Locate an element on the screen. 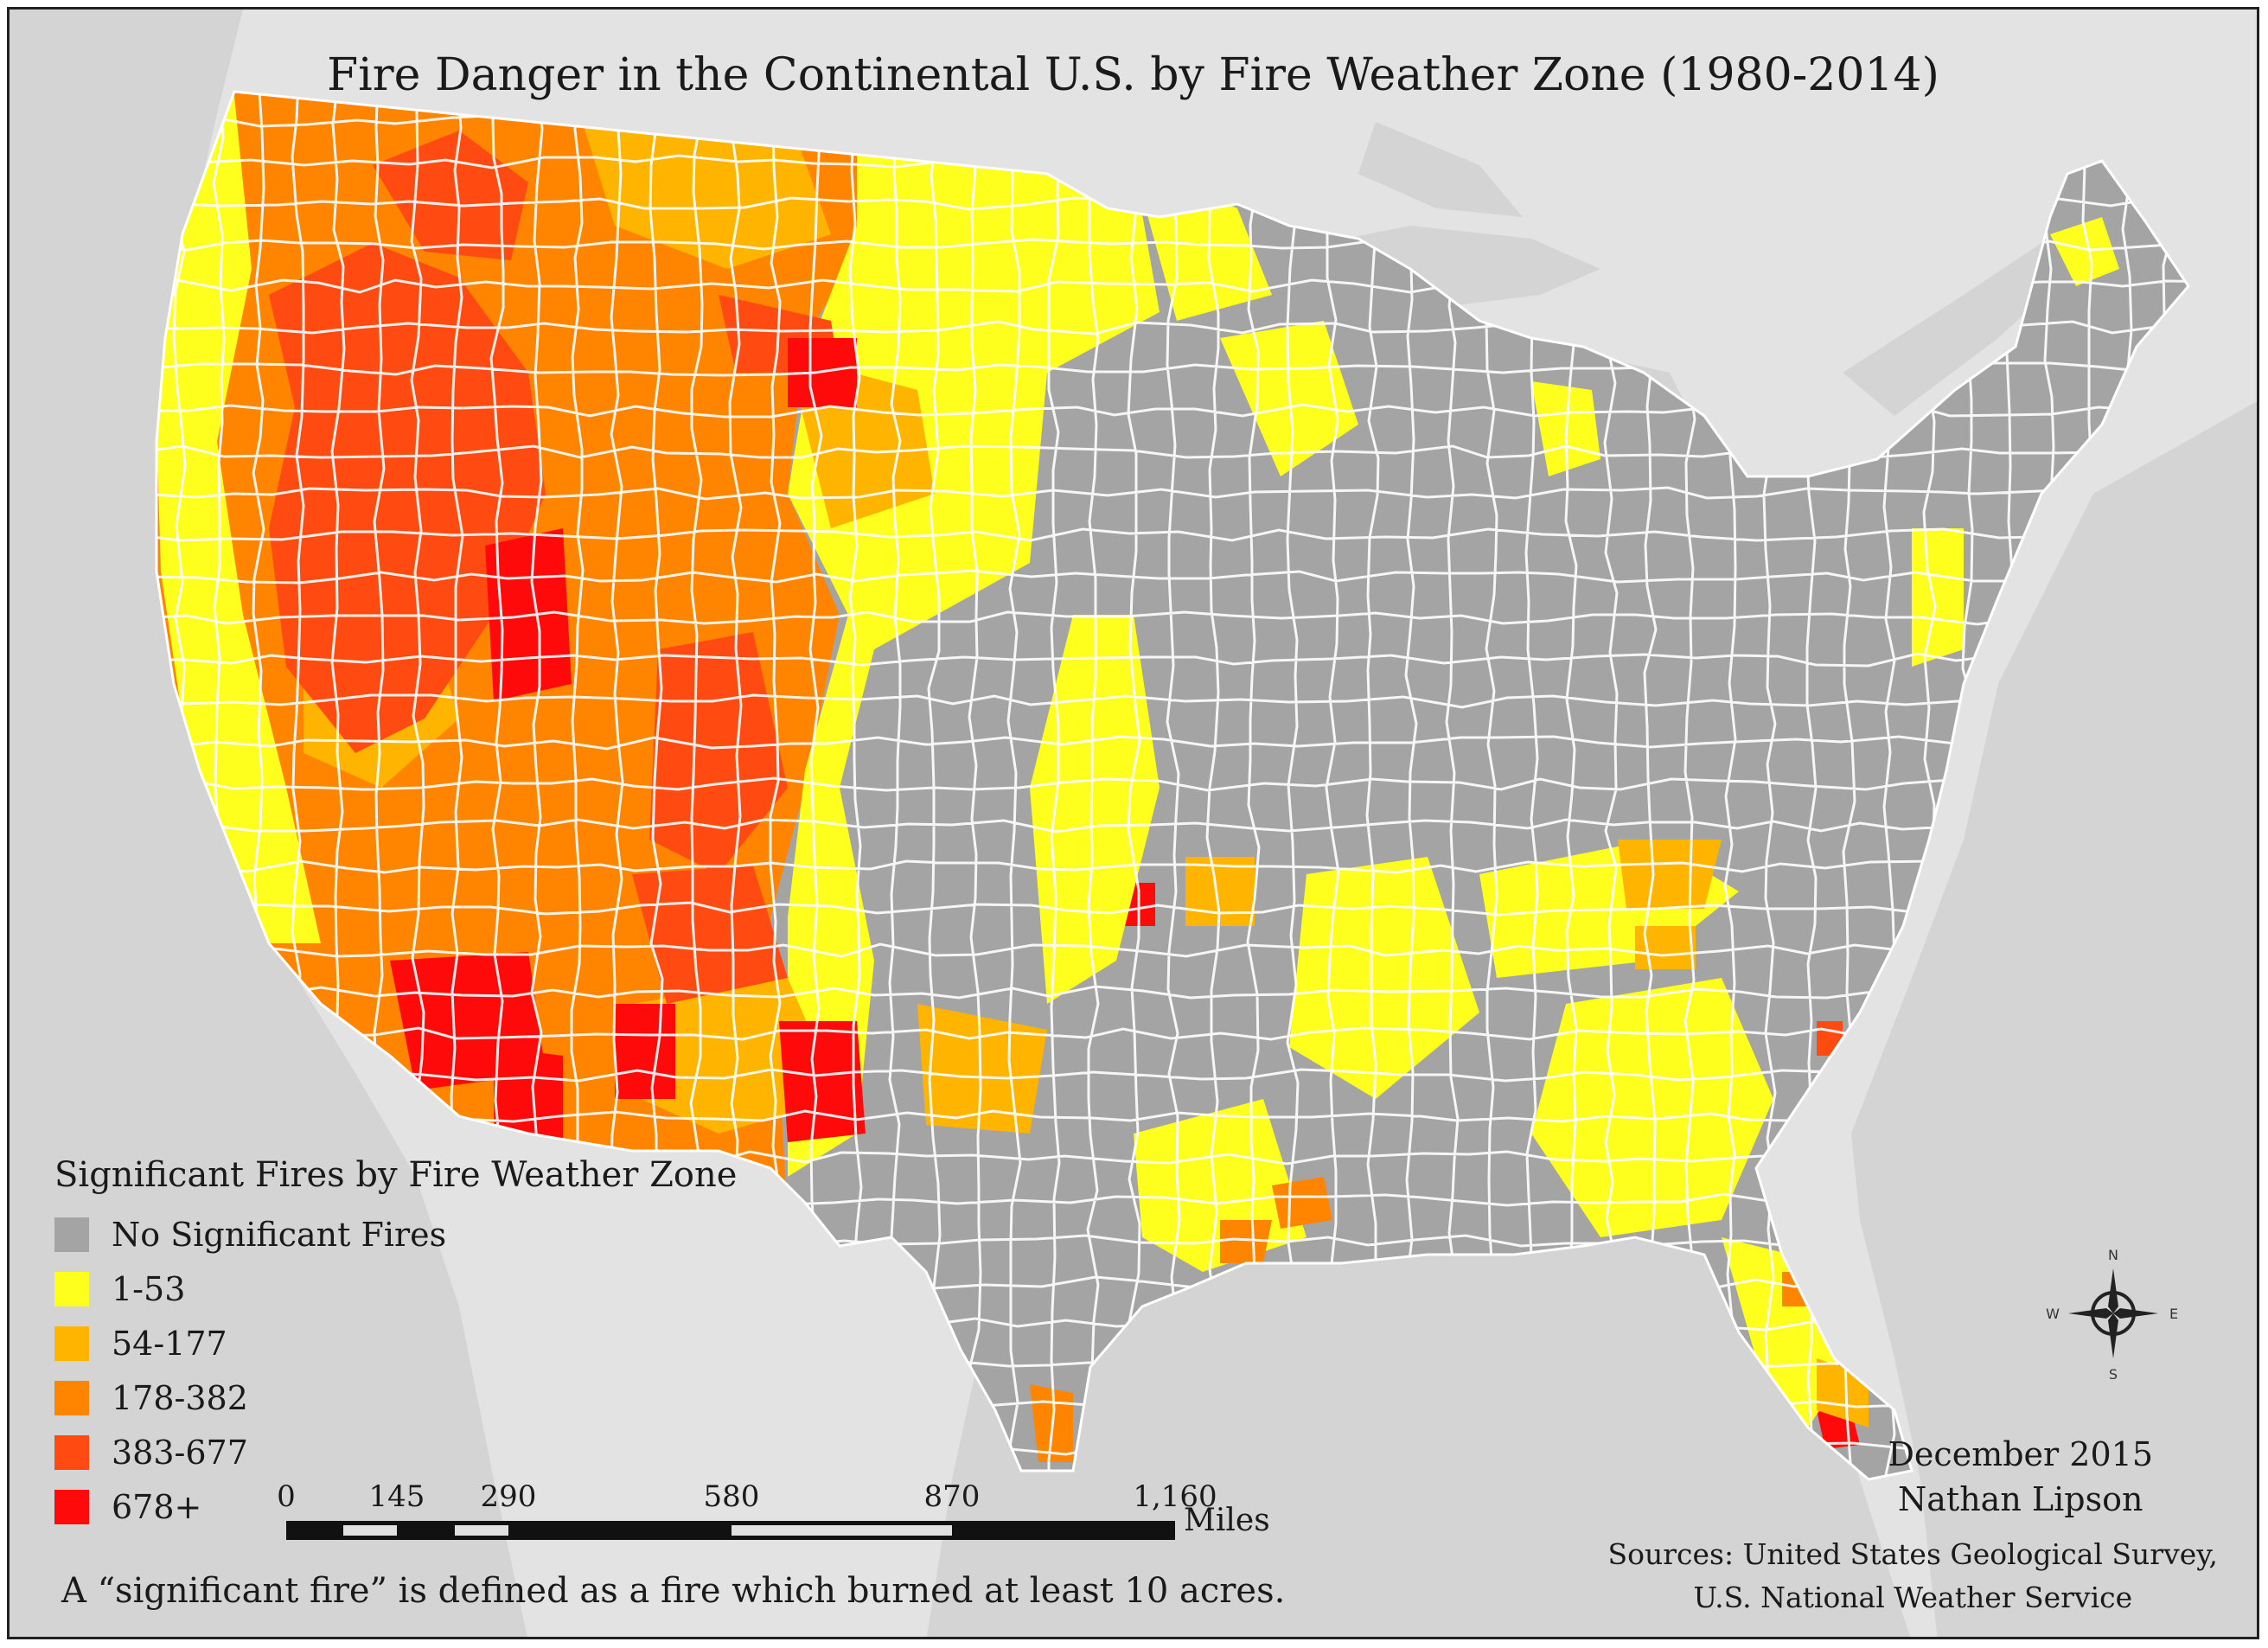  scale-unit: Miles is located at coordinates (1227, 1521).